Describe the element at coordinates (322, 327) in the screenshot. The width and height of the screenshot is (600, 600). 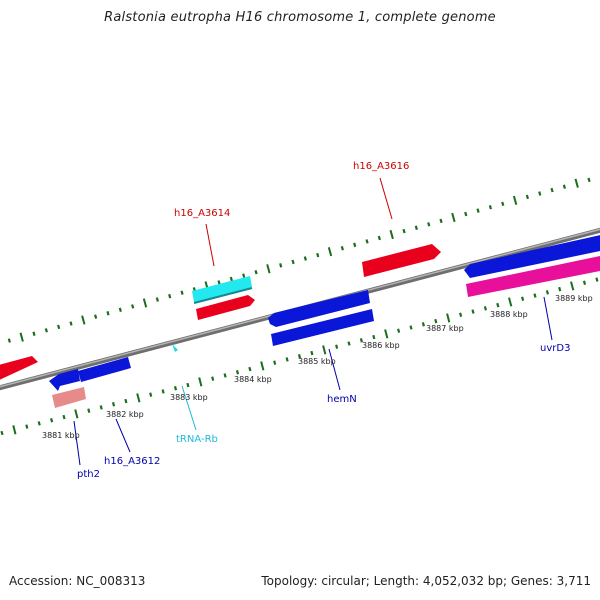
I see `cds-hemN` at that location.